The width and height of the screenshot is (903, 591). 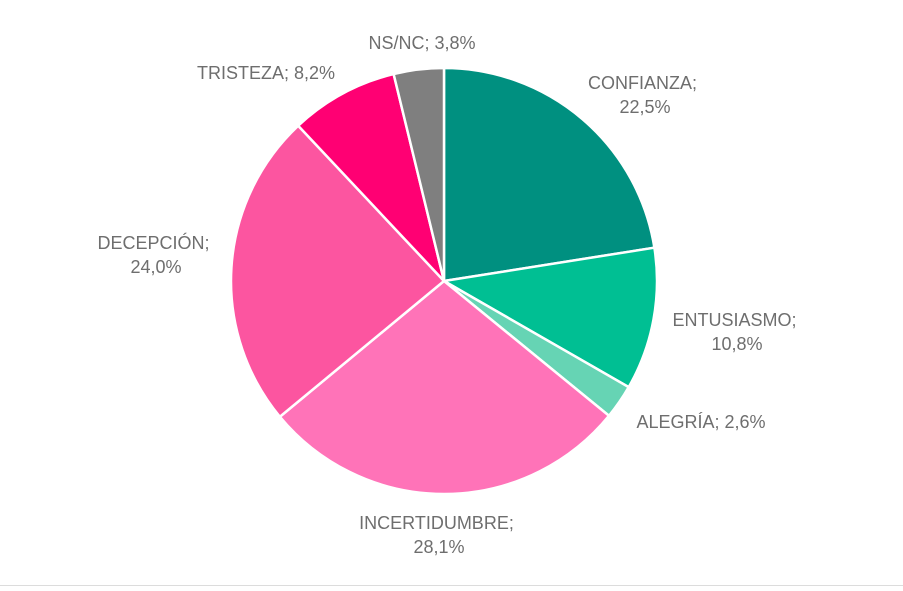 I want to click on pie-slice-entusiasmo, so click(x=550, y=317).